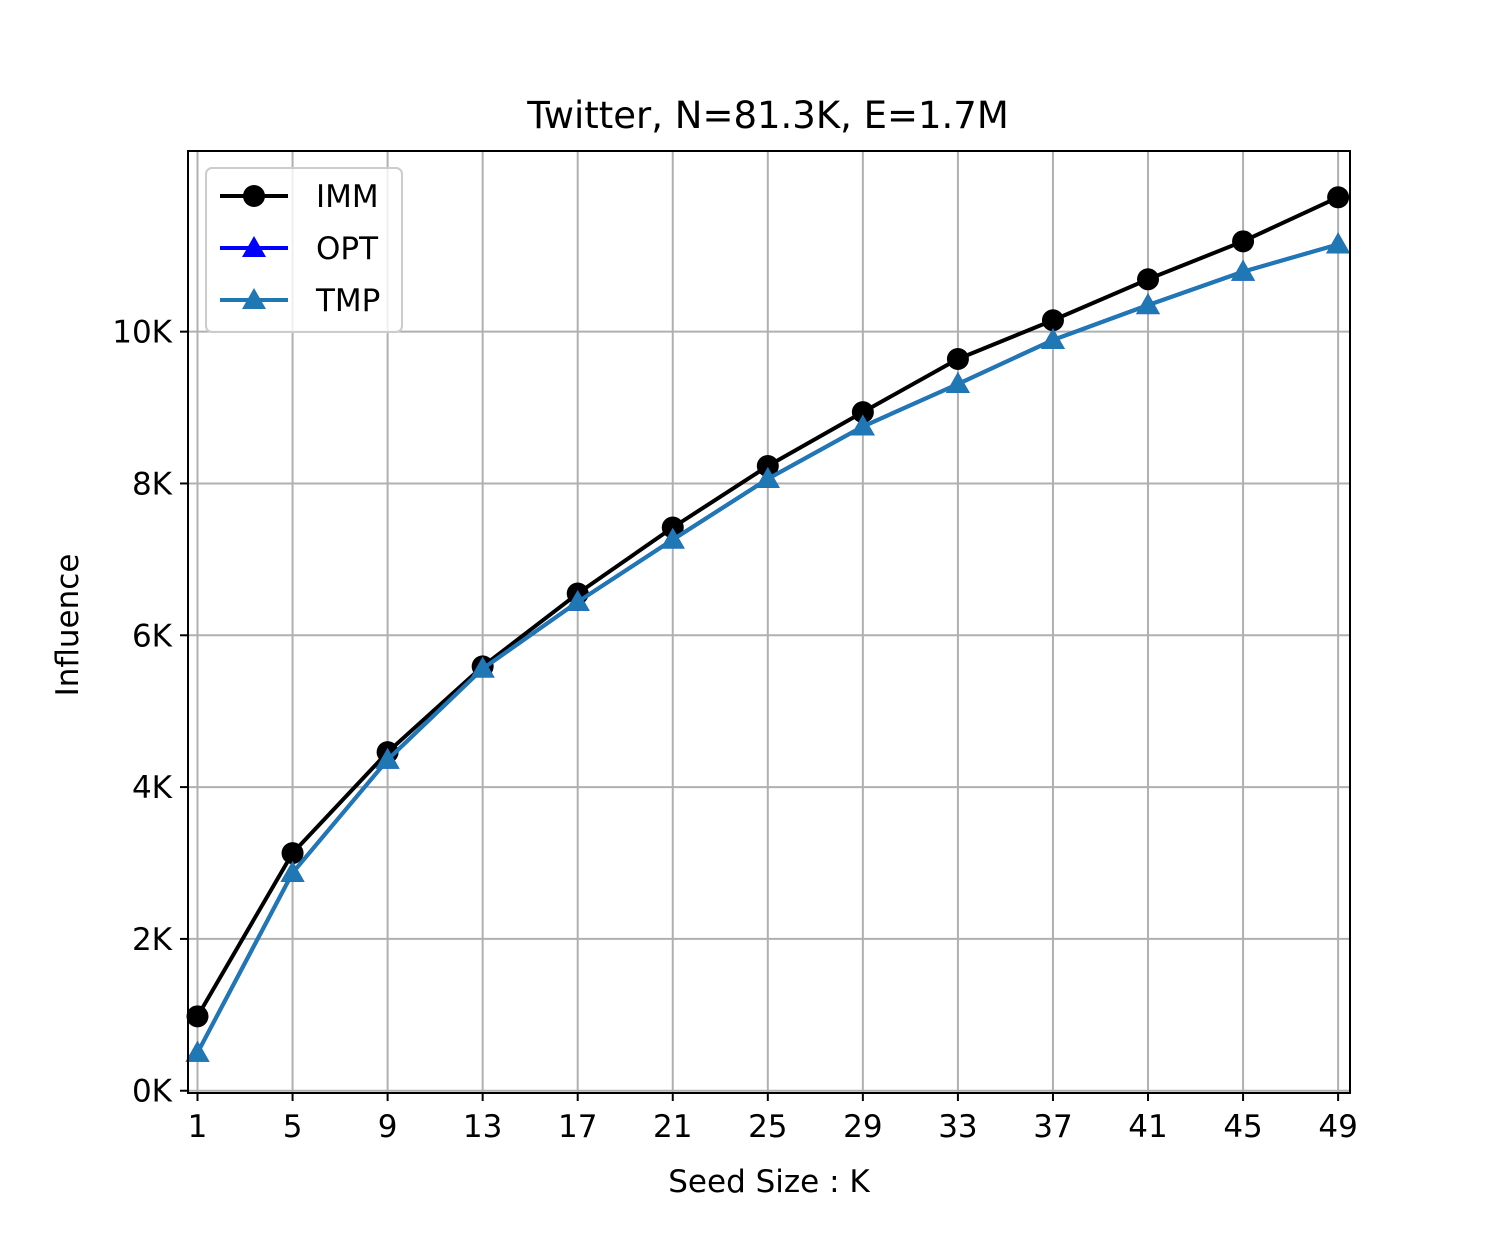  Describe the element at coordinates (672, 1127) in the screenshot. I see `x-tick-label: 21` at that location.